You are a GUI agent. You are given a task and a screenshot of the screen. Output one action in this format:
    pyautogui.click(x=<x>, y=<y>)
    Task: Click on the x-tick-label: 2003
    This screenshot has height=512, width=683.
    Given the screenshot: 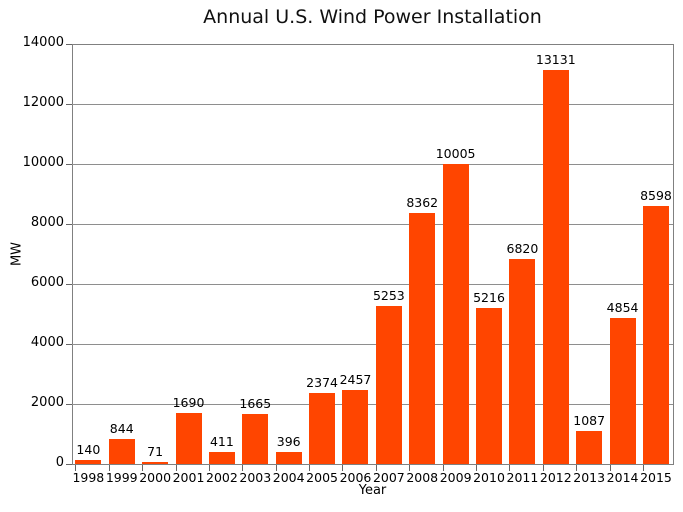 What is the action you would take?
    pyautogui.click(x=255, y=477)
    